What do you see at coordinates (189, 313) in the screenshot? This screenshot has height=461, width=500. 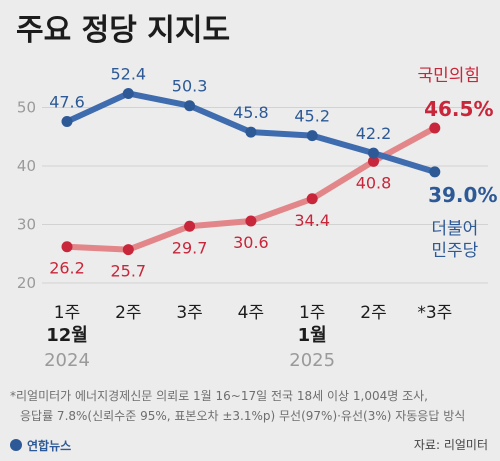 I see `x-tick-2: 3주` at bounding box center [189, 313].